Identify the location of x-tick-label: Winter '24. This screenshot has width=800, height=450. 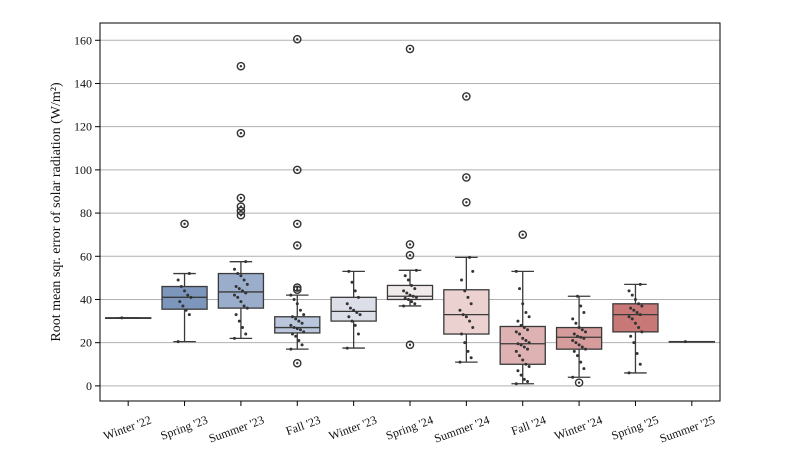
(578, 428).